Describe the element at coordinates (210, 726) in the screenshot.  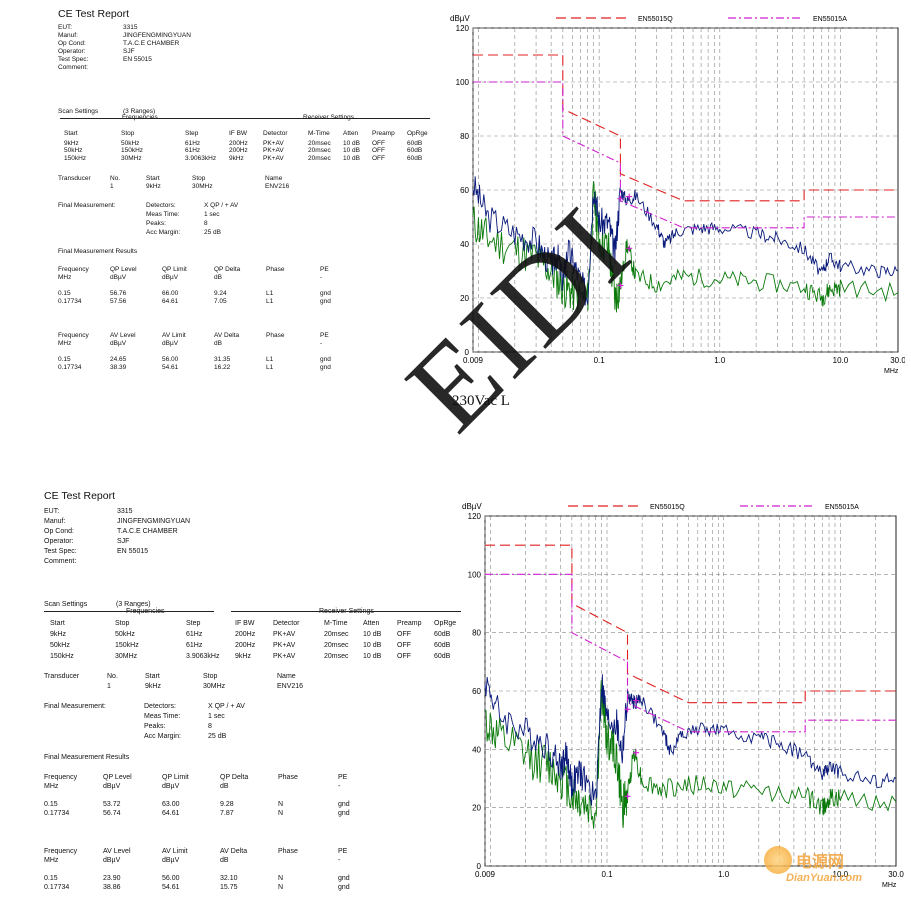
I see `final-item-value: 8` at that location.